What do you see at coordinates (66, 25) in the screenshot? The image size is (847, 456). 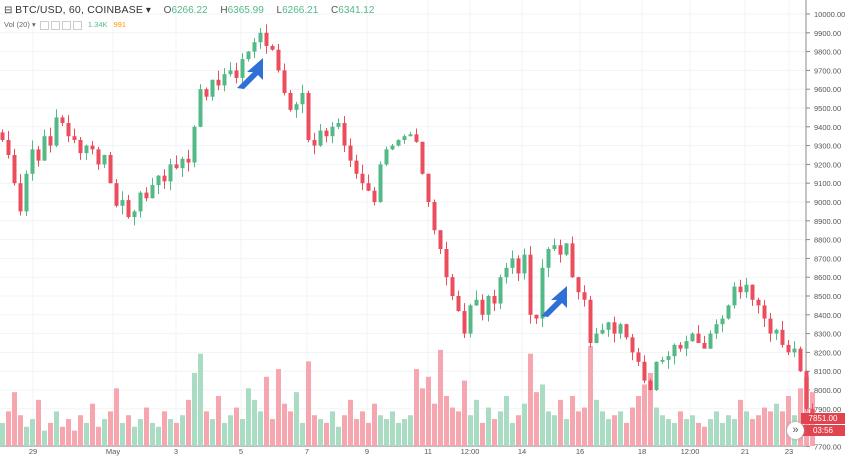 I see `format-icon` at bounding box center [66, 25].